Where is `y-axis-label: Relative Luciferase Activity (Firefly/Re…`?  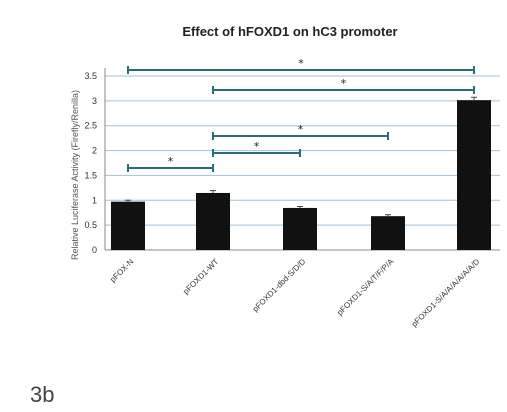
y-axis-label: Relative Luciferase Activity (Firefly/Re… is located at coordinates (75, 175).